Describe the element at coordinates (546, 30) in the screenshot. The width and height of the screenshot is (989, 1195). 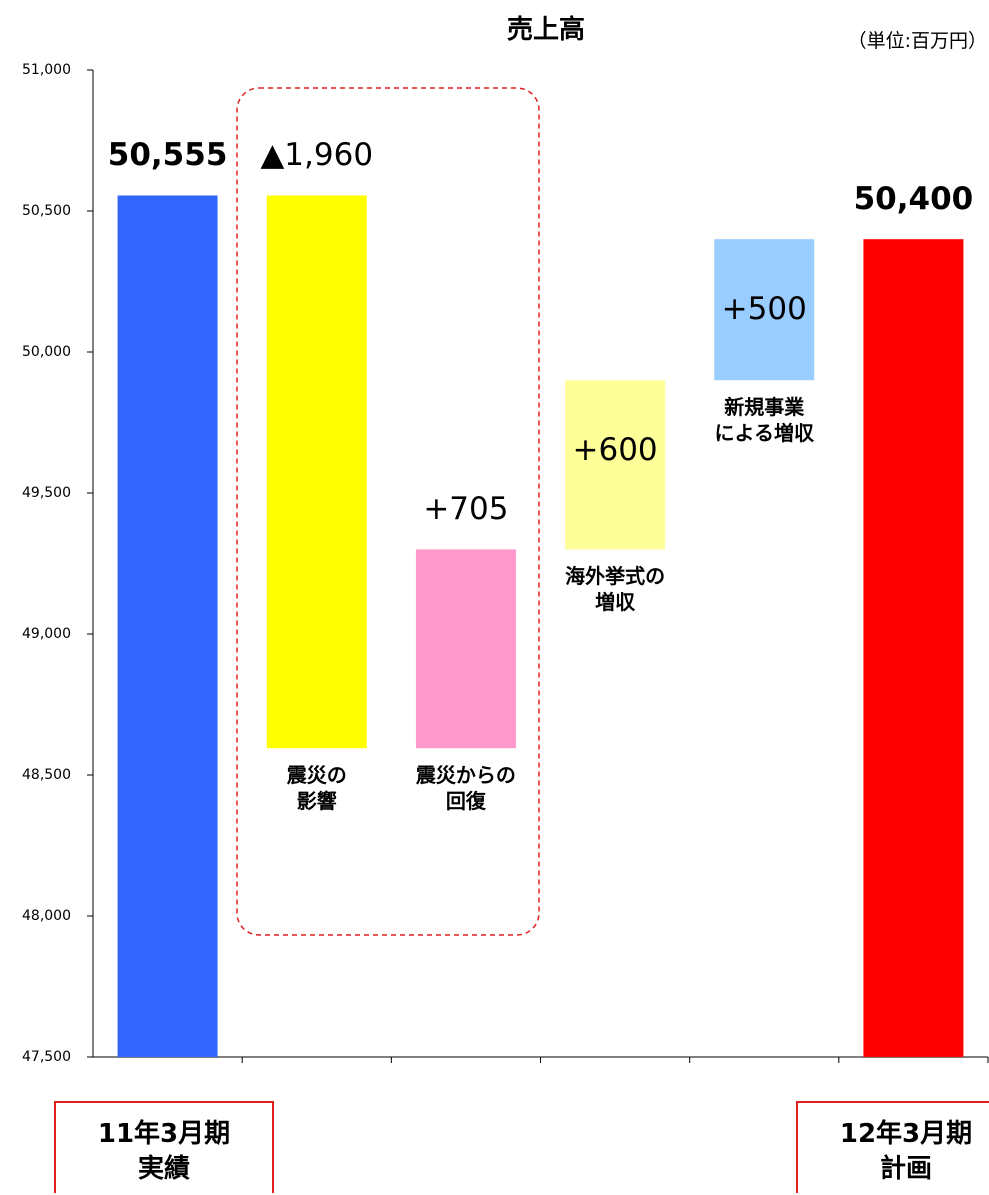
I see `chart-title: 売上高` at that location.